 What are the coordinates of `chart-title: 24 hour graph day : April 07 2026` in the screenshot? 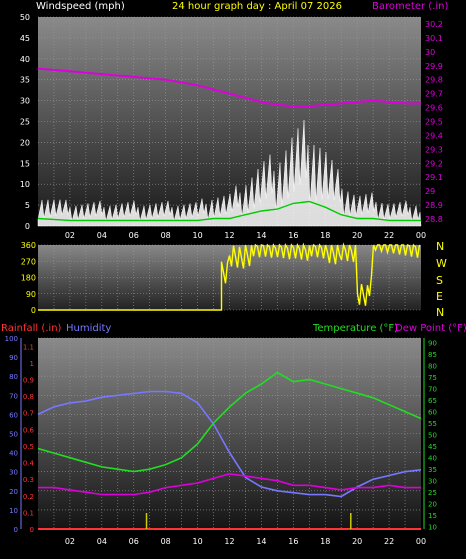 It's located at (257, 6).